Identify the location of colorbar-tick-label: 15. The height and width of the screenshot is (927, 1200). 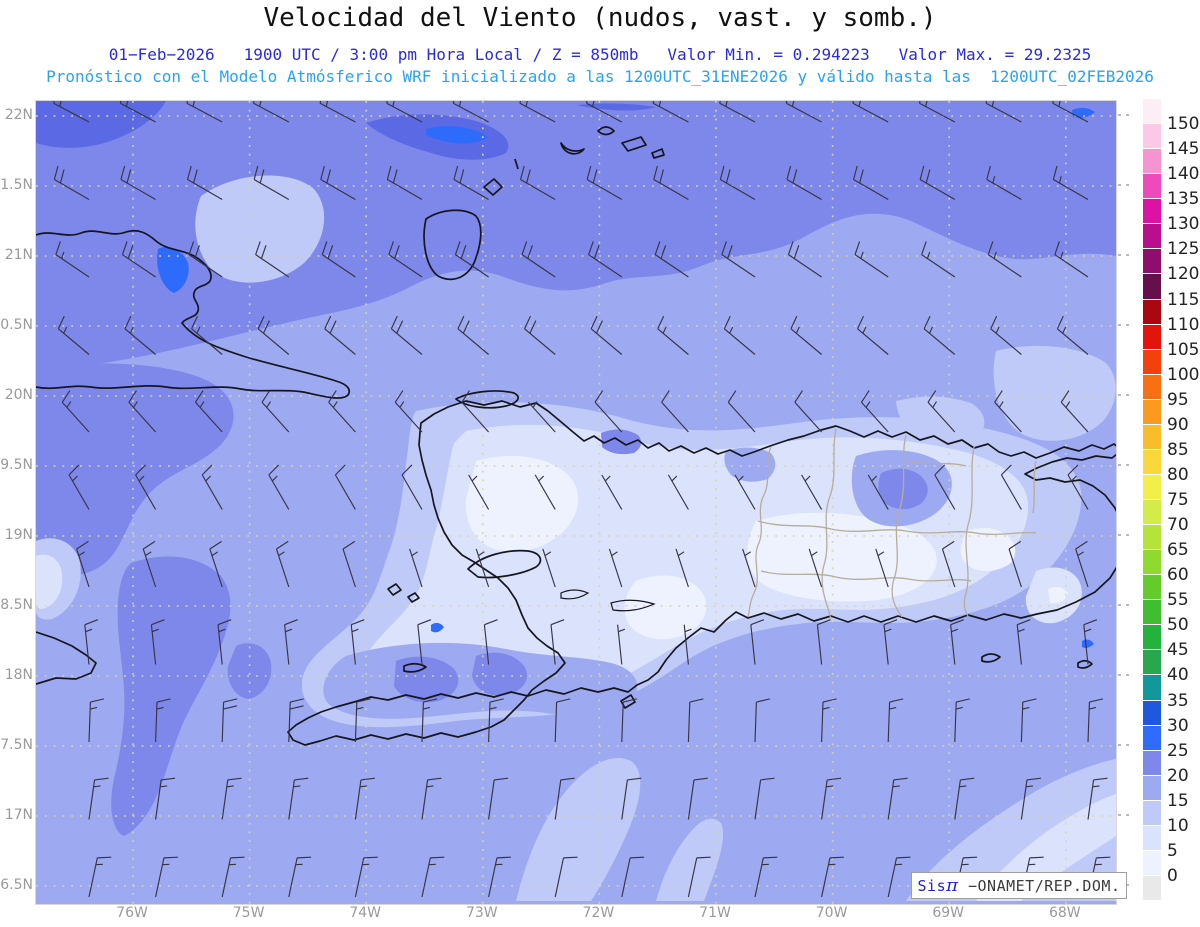
(1178, 800).